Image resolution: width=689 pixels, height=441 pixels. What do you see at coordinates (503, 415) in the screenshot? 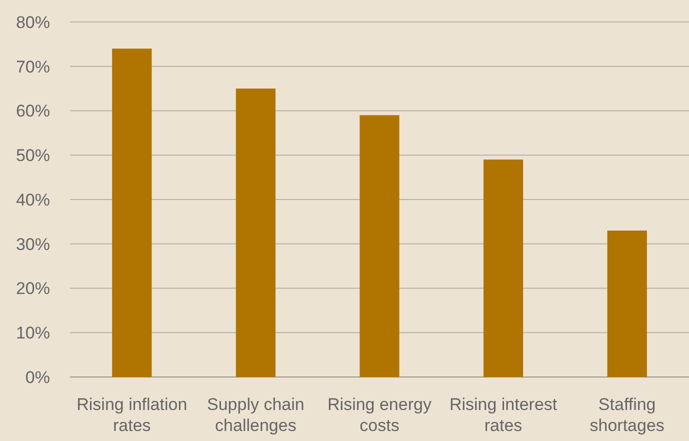
I see `x-tick-label: Rising interest rates` at bounding box center [503, 415].